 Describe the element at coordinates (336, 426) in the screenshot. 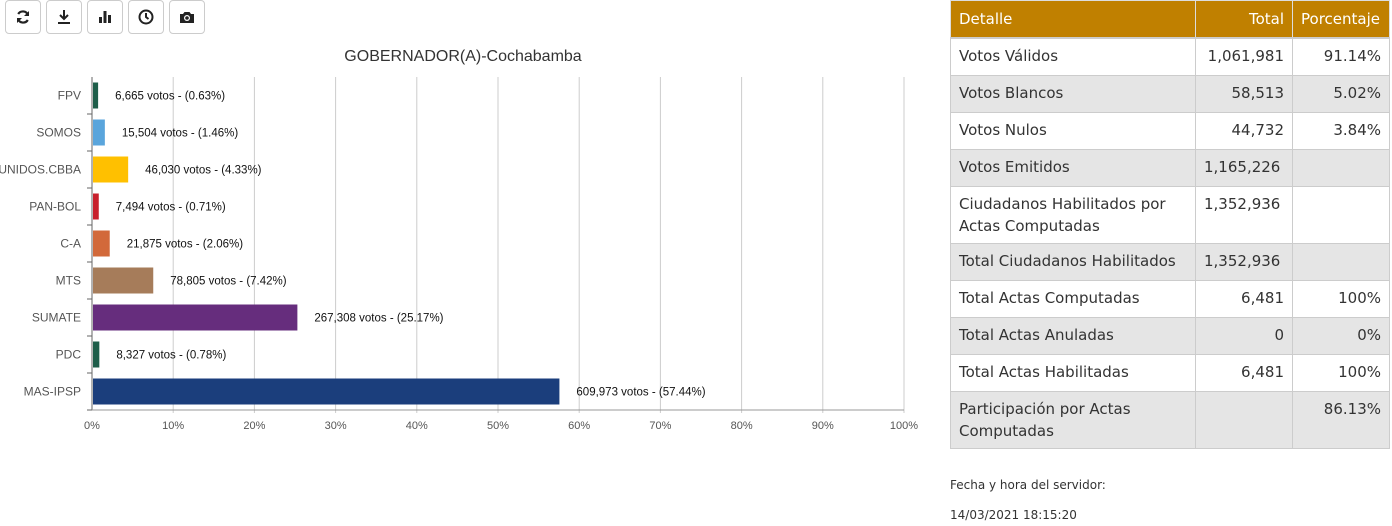

I see `x-tick-label: 30%` at that location.